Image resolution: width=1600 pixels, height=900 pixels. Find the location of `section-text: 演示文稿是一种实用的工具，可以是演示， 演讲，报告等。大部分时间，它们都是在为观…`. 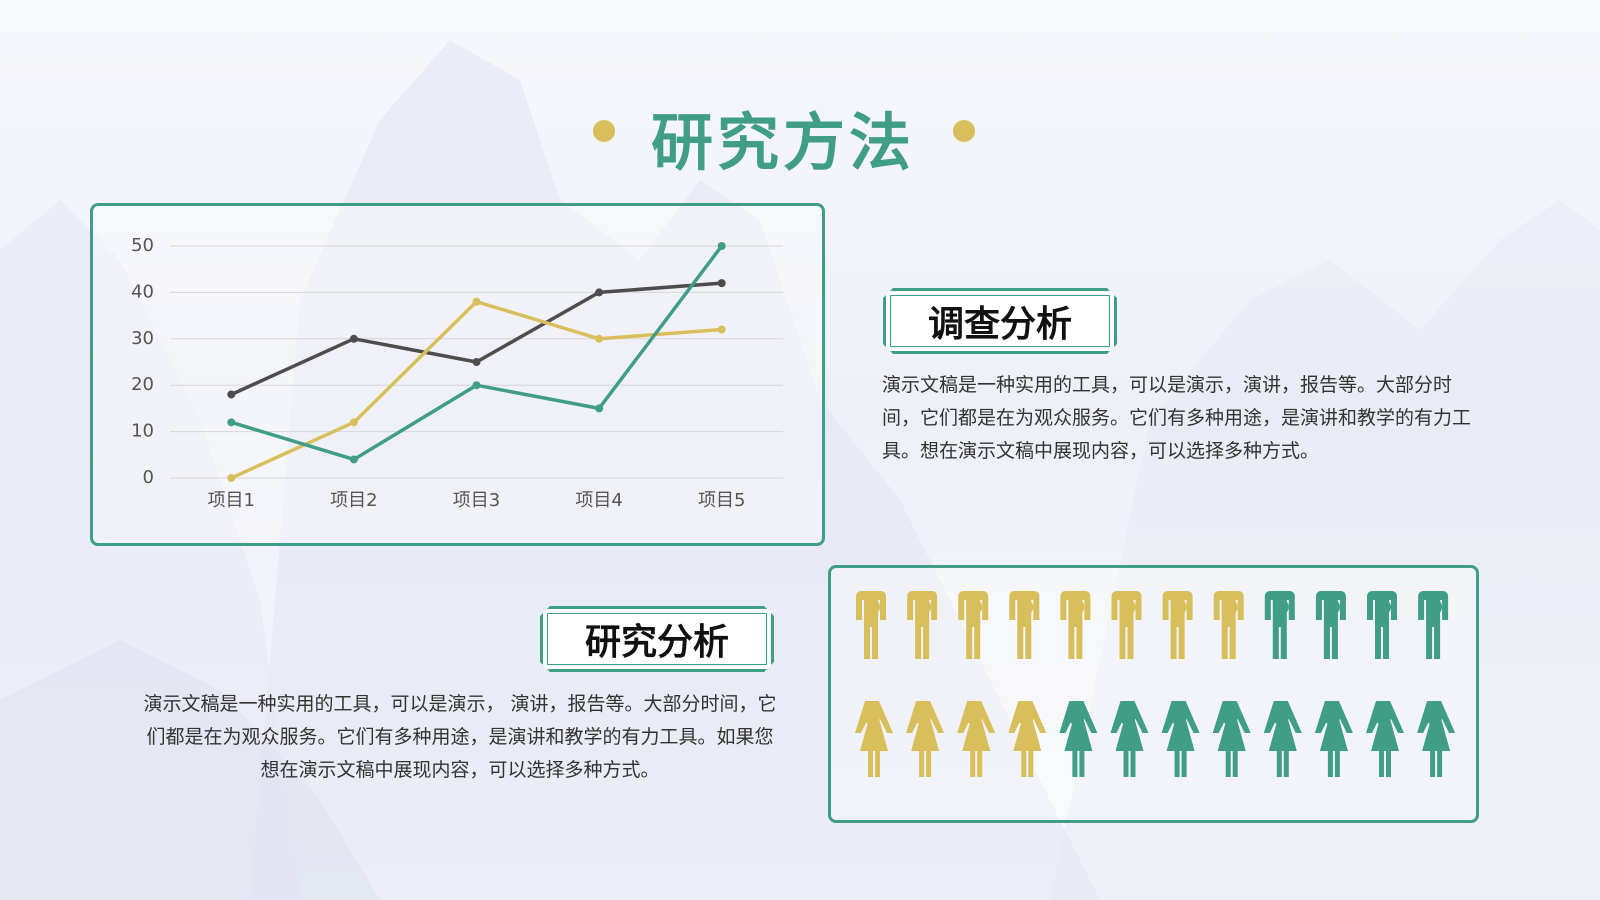

section-text: 演示文稿是一种实用的工具，可以是演示， 演讲，报告等。大部分时间，它们都是在为观… is located at coordinates (460, 737).